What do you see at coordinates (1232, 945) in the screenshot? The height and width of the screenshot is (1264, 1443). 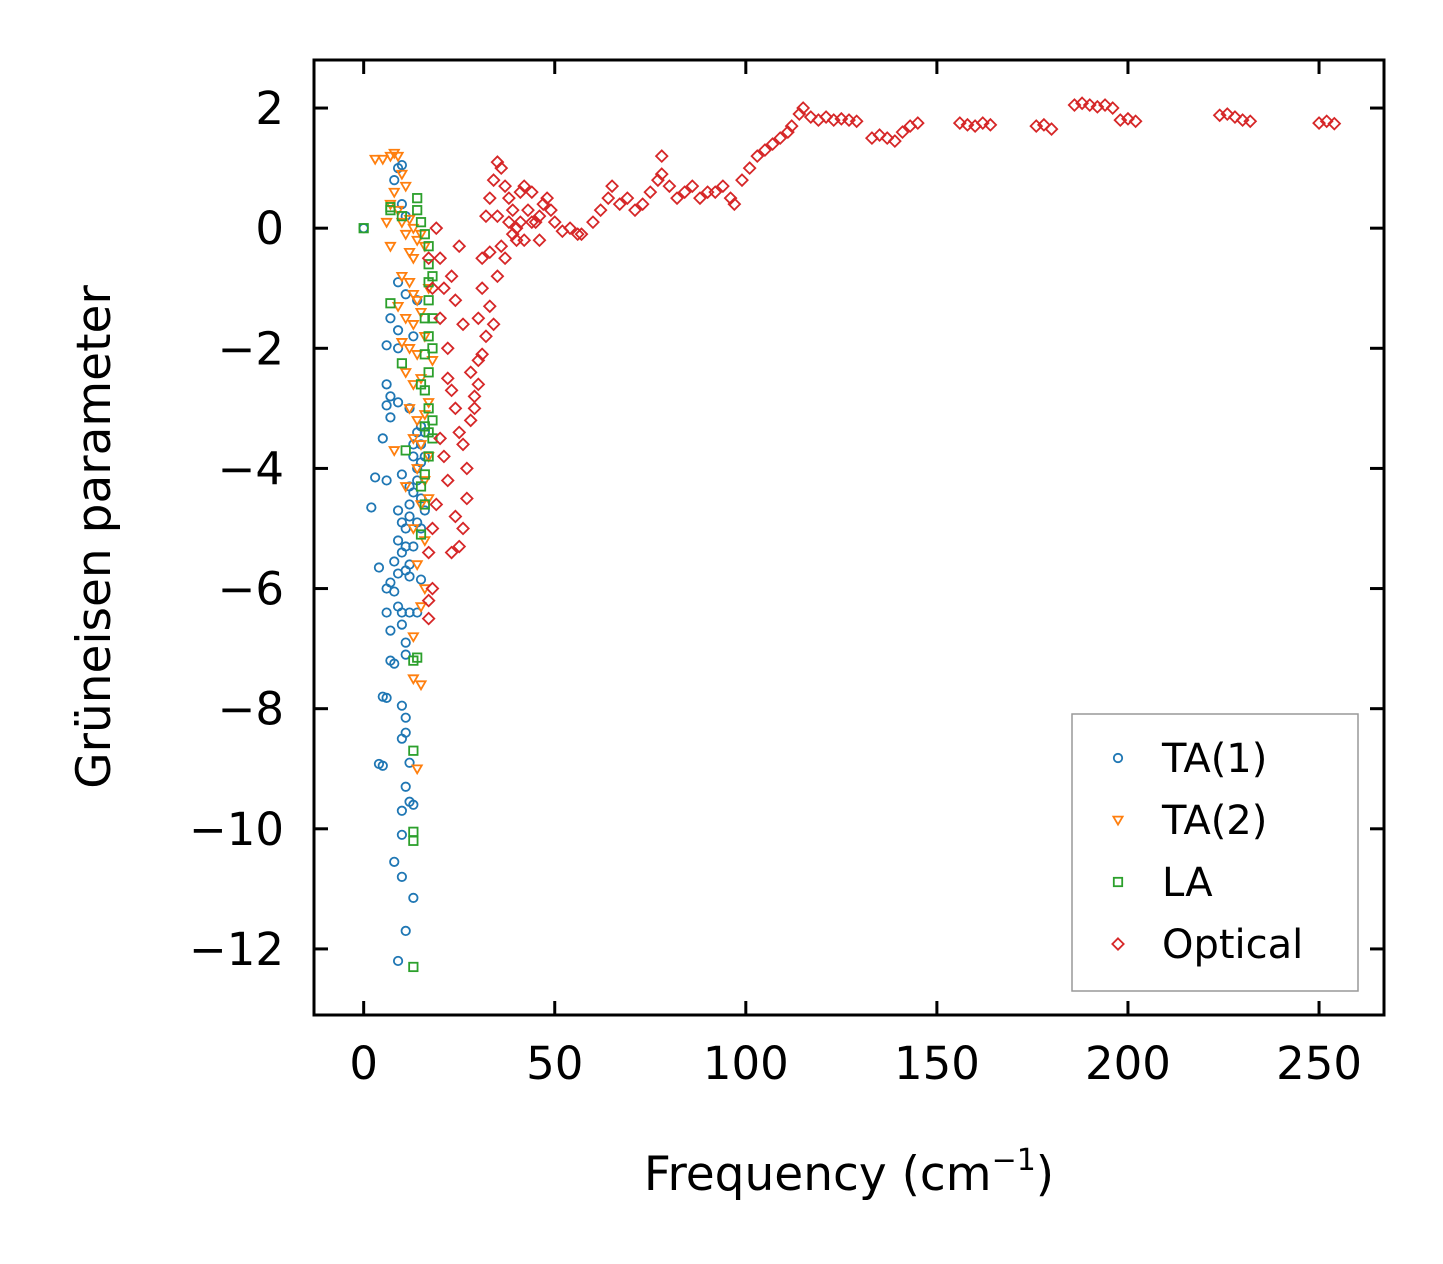 I see `legend-label-optical: Optical` at bounding box center [1232, 945].